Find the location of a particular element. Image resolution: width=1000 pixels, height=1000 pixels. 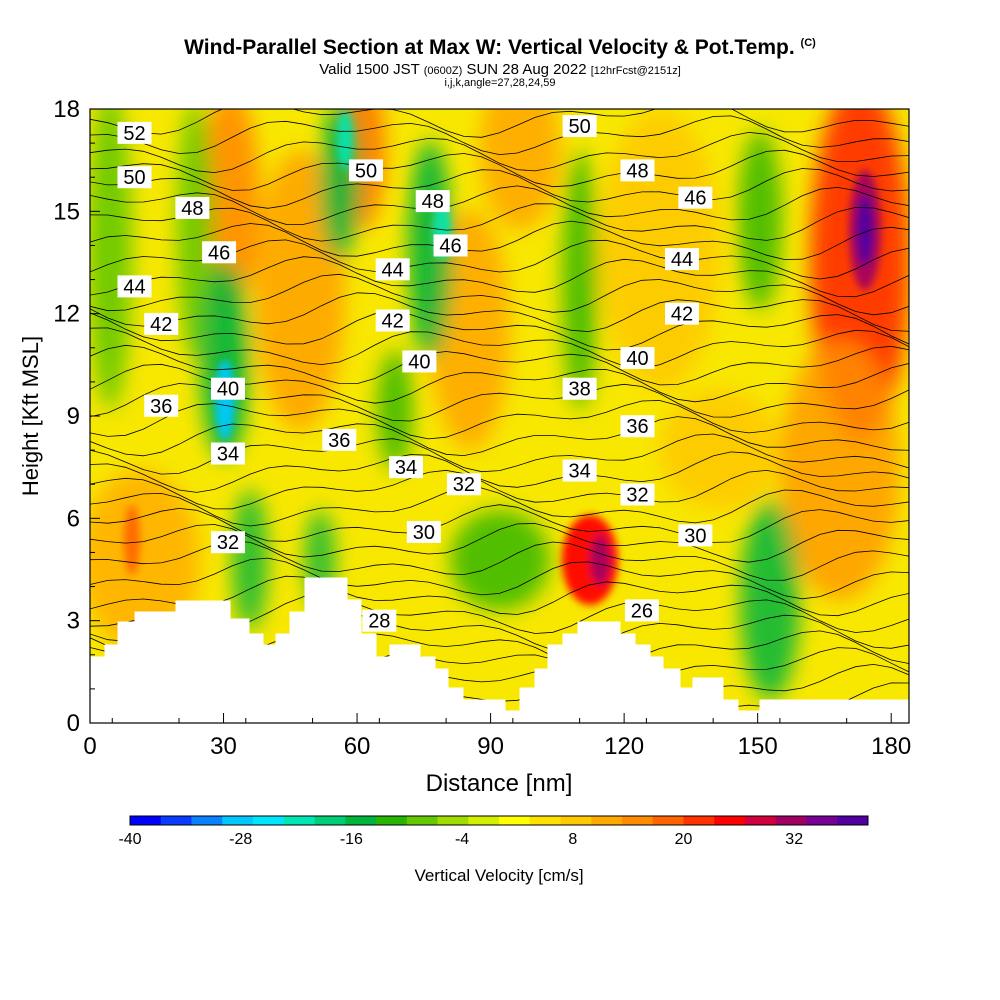

svg-text: 32 is located at coordinates (637, 495).